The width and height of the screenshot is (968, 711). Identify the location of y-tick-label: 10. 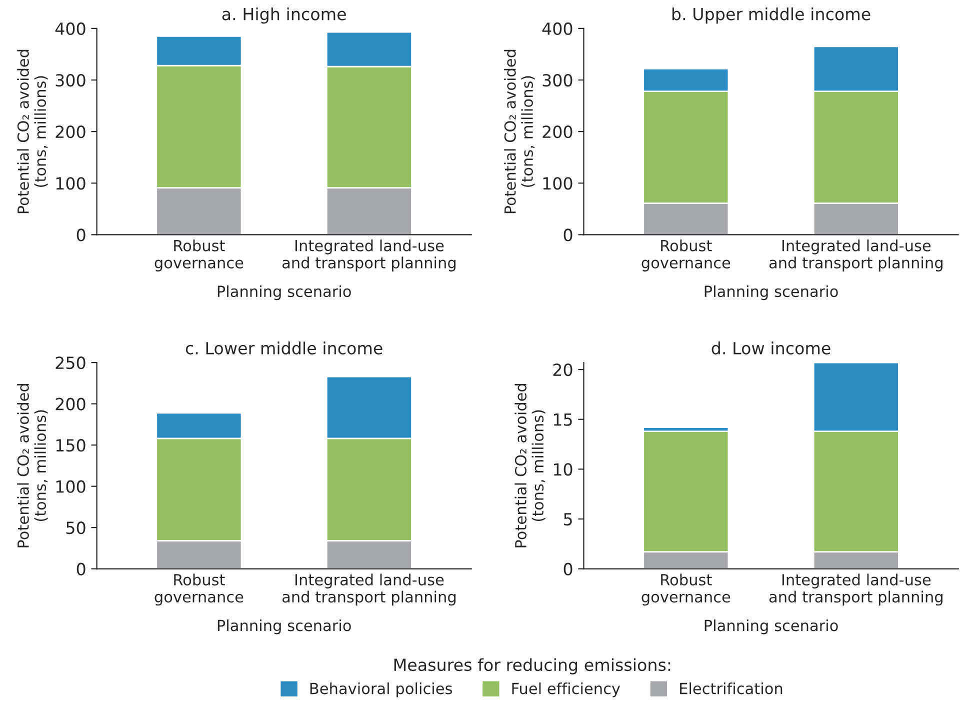
(563, 469).